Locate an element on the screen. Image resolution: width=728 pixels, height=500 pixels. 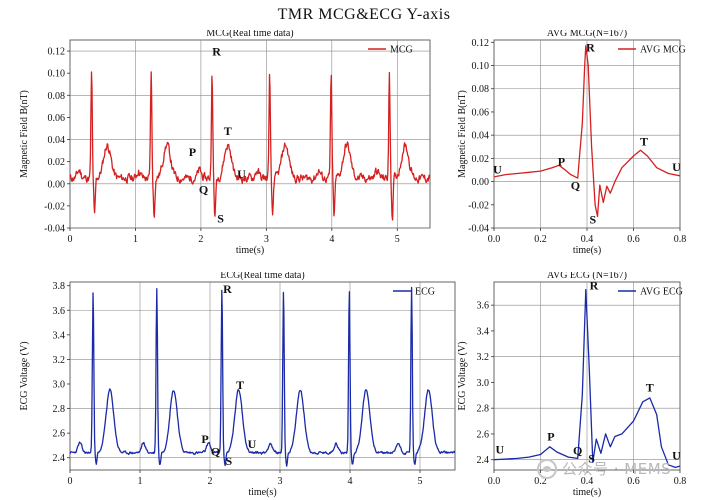
legend-label: MCG is located at coordinates (401, 50).